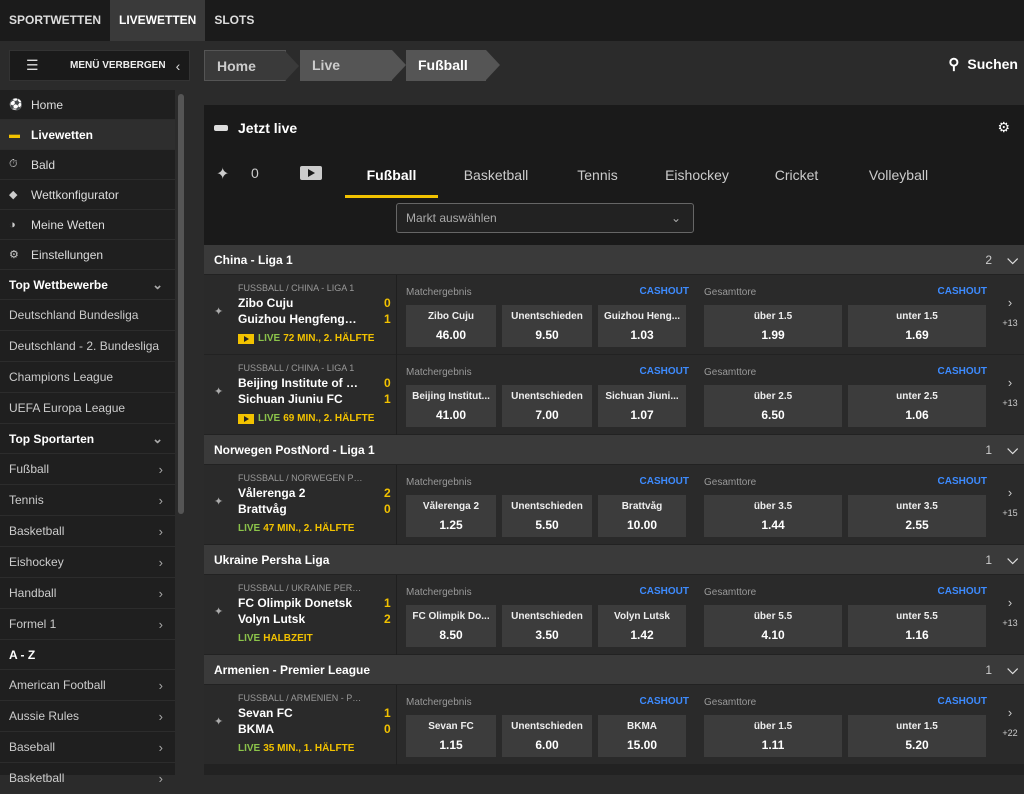 This screenshot has width=1024, height=794. I want to click on odd-button: BKMA 15.00, so click(642, 736).